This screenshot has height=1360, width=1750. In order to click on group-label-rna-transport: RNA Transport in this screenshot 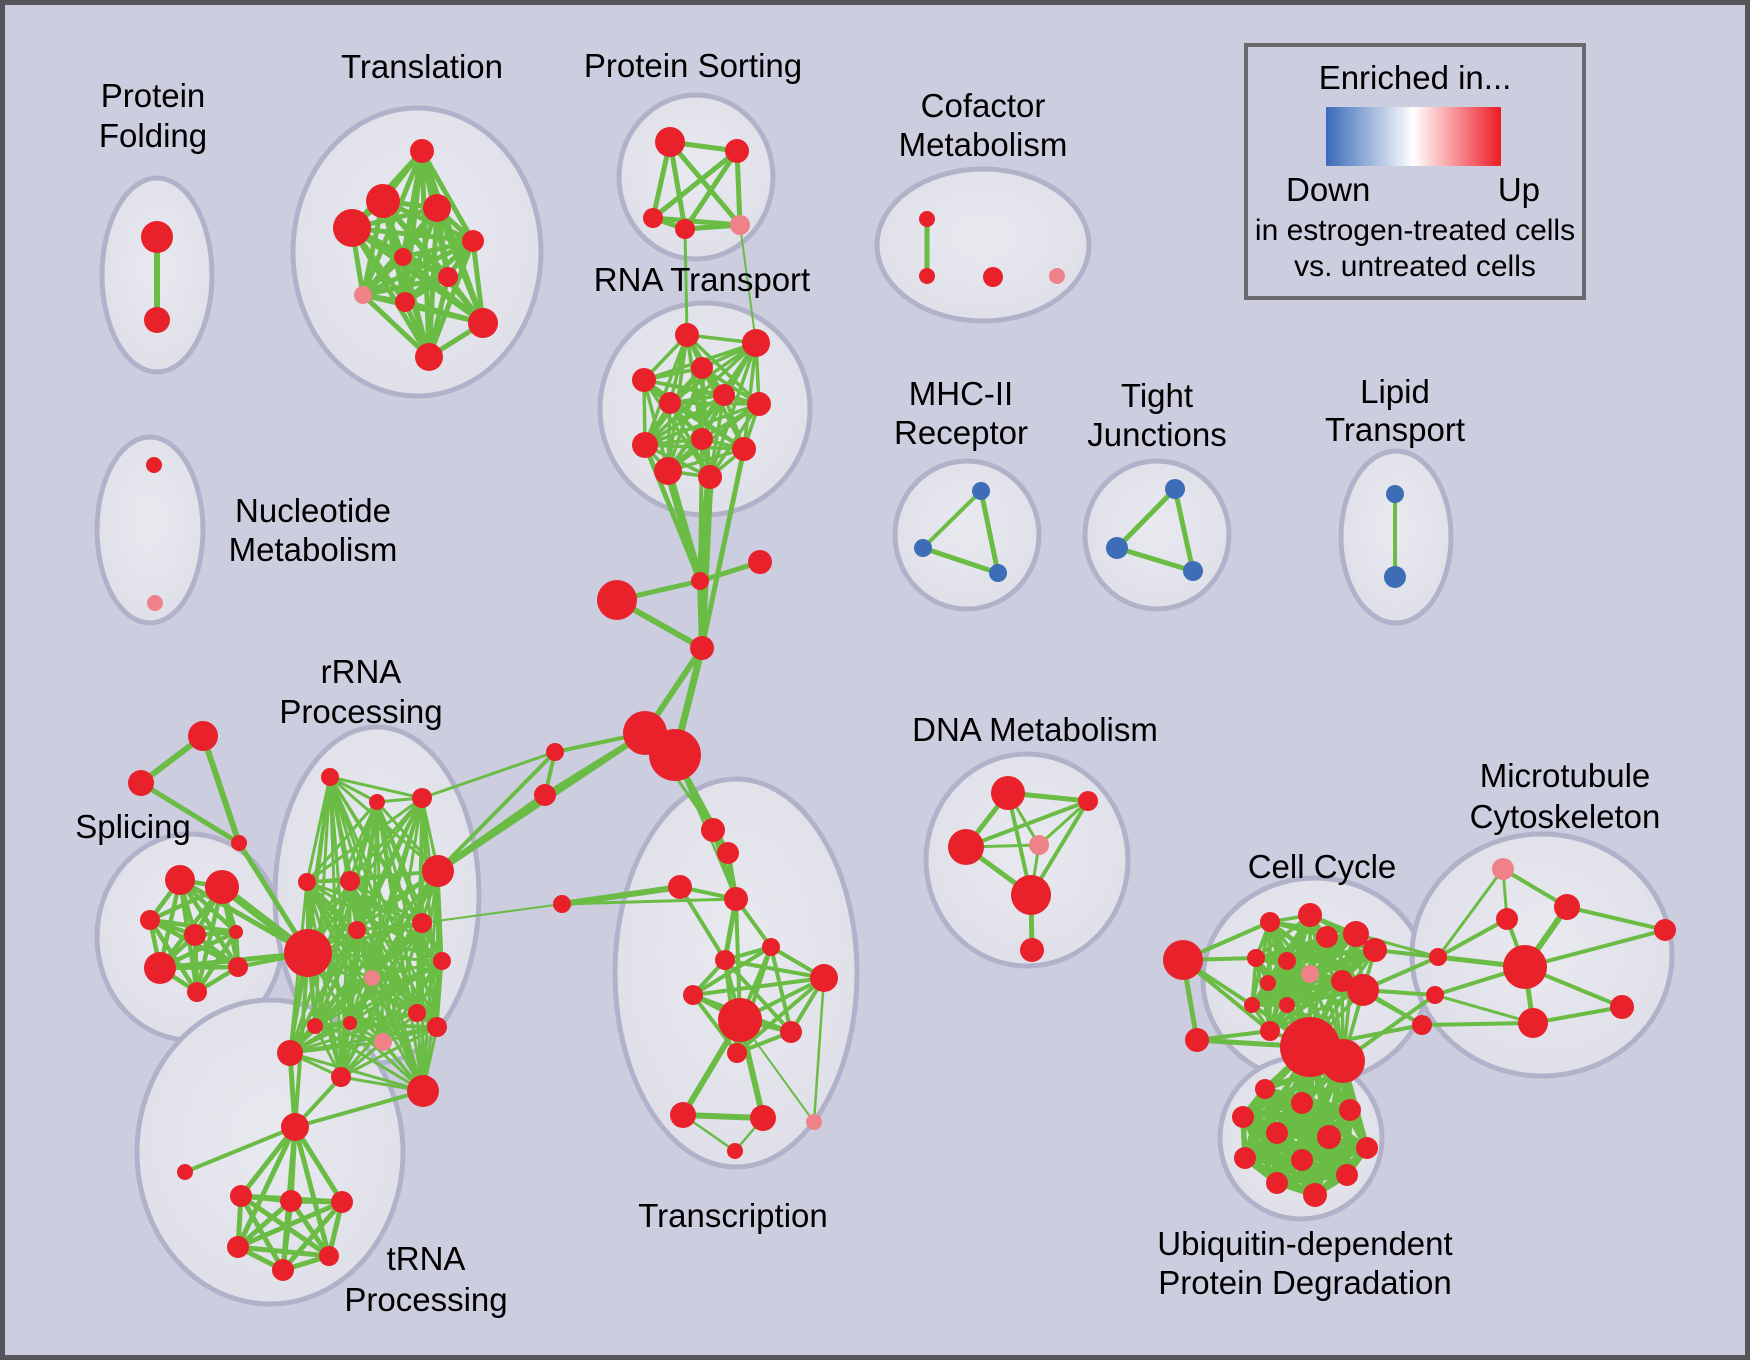, I will do `click(702, 279)`.